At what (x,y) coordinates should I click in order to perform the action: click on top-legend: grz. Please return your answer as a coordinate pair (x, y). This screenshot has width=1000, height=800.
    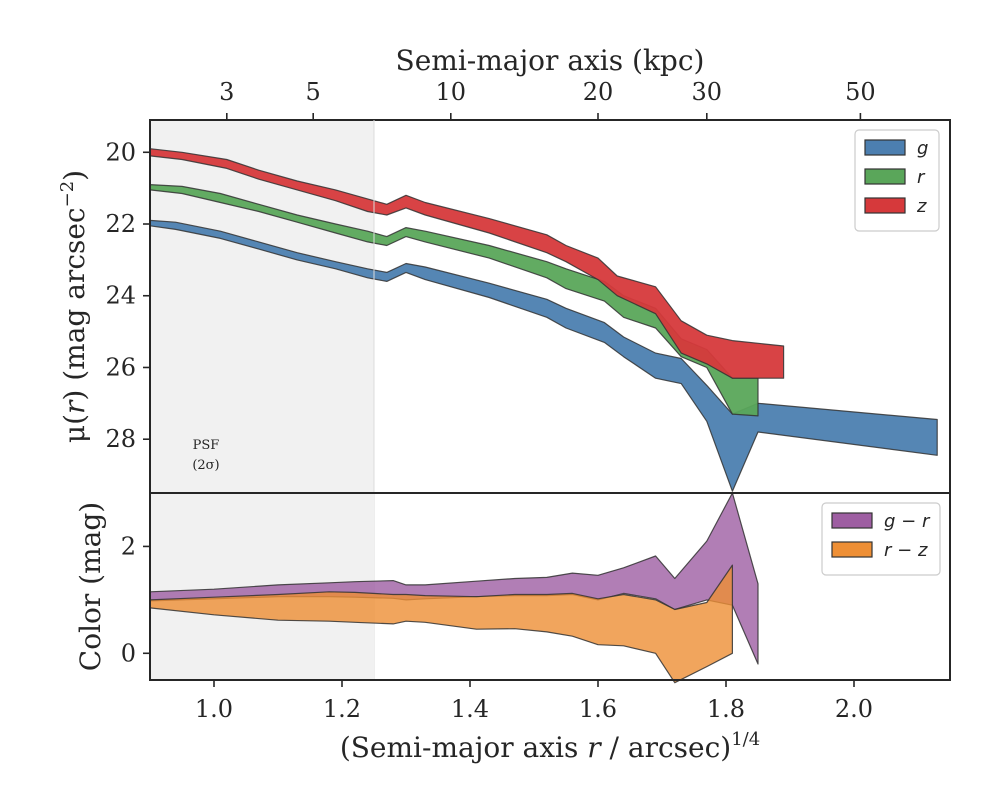
    Looking at the image, I should click on (897, 180).